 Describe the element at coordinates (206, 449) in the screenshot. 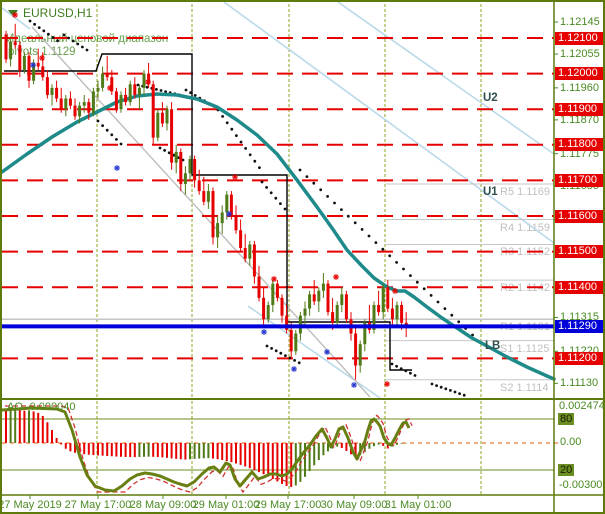

I see `osc-main-line` at that location.